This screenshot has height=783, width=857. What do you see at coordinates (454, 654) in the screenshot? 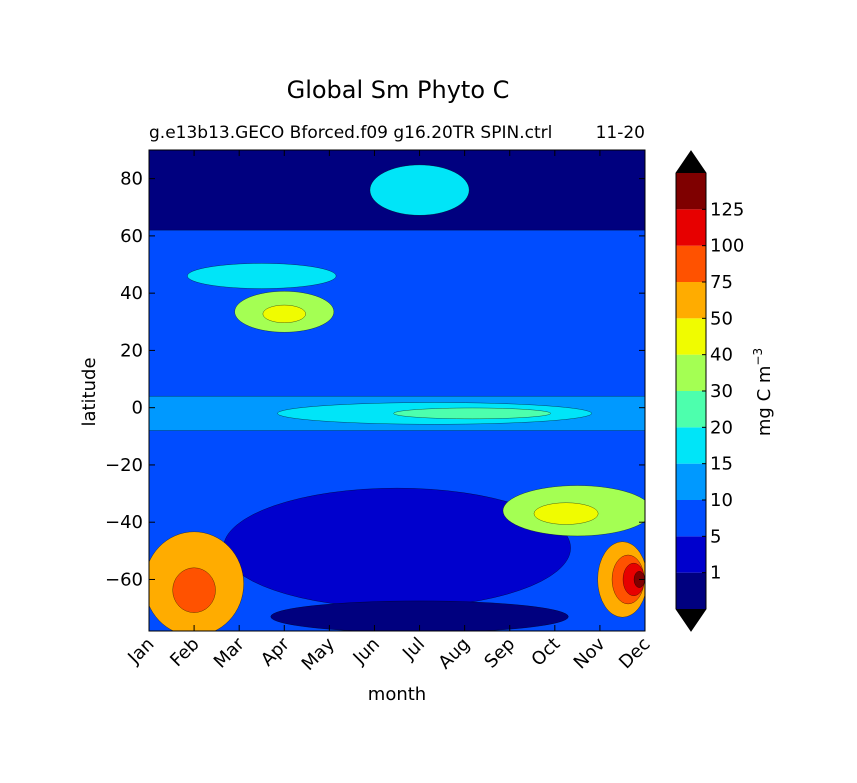
I see `x-tick-label: Aug` at bounding box center [454, 654].